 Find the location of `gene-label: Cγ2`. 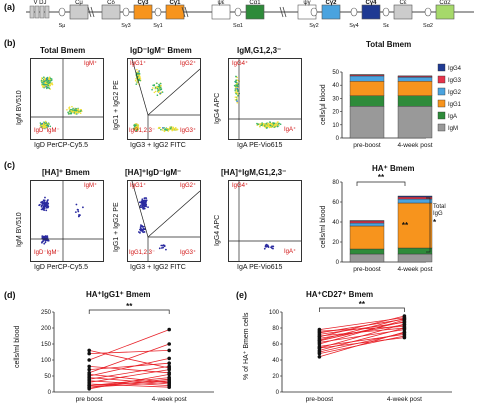

gene-label: Cγ2 is located at coordinates (331, 3).